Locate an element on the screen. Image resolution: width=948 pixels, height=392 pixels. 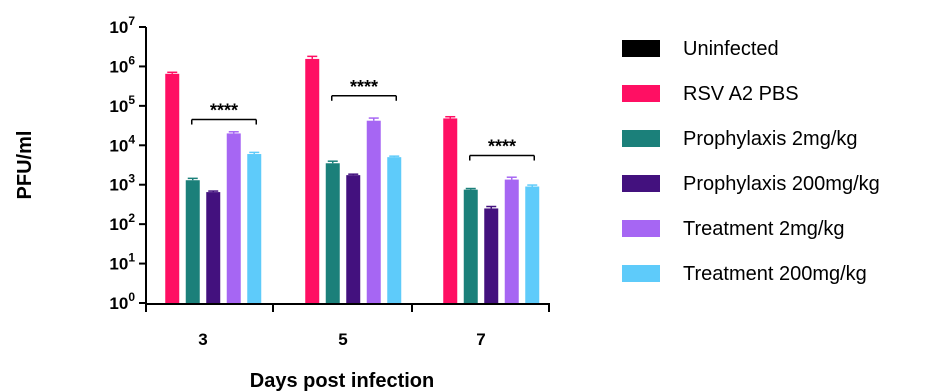
y-tick-label: 10⁴ is located at coordinates (122, 143).